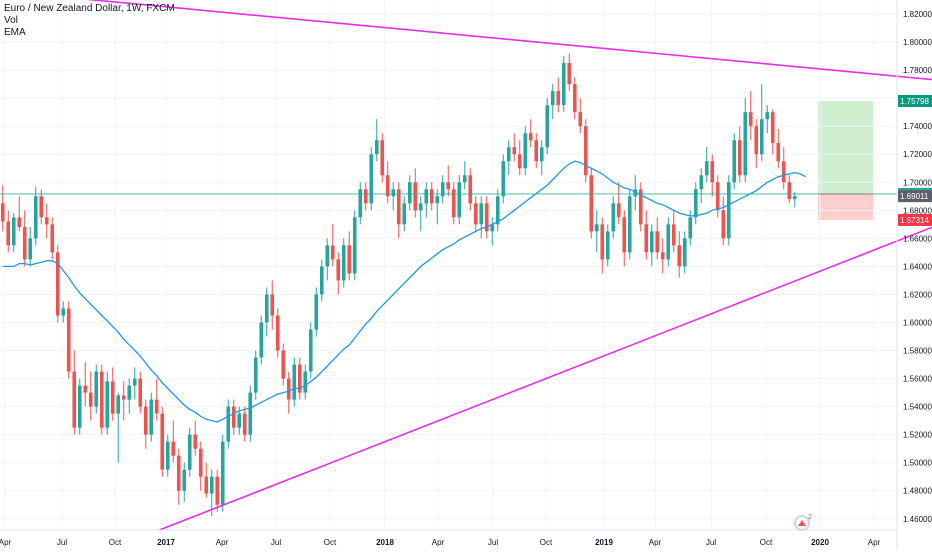 This screenshot has width=932, height=555. What do you see at coordinates (62, 8) in the screenshot?
I see `legend-symbol-title: Euro / New Zealand Dollar` at bounding box center [62, 8].